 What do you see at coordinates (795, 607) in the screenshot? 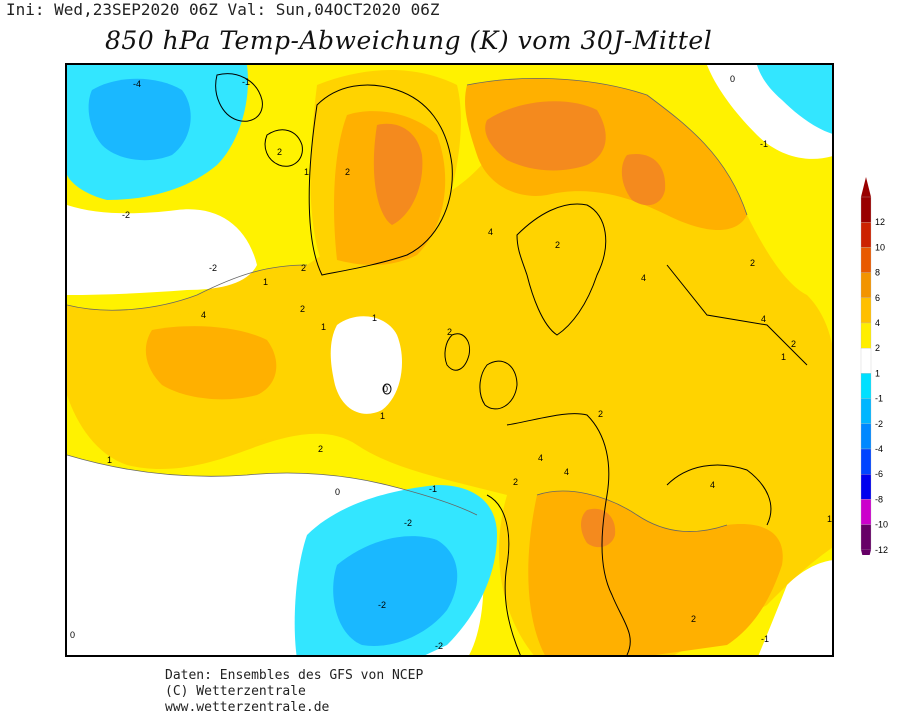
I see `anomaly-area-0-1-se-corner` at bounding box center [795, 607].